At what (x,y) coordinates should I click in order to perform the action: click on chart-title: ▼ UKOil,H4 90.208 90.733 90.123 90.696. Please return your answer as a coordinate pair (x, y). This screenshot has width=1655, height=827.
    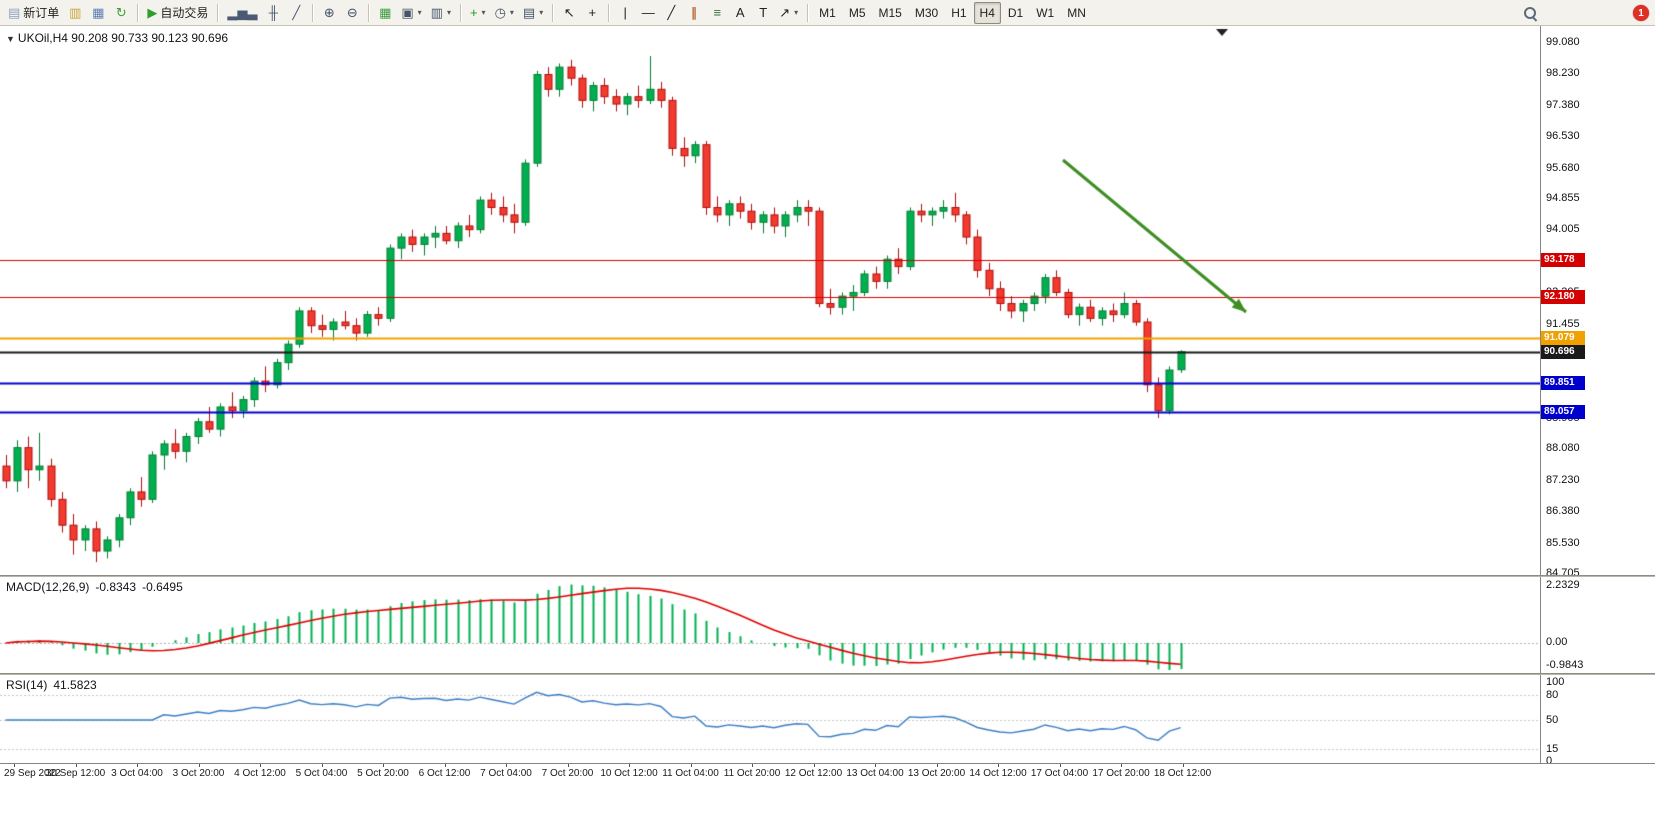
    Looking at the image, I should click on (117, 38).